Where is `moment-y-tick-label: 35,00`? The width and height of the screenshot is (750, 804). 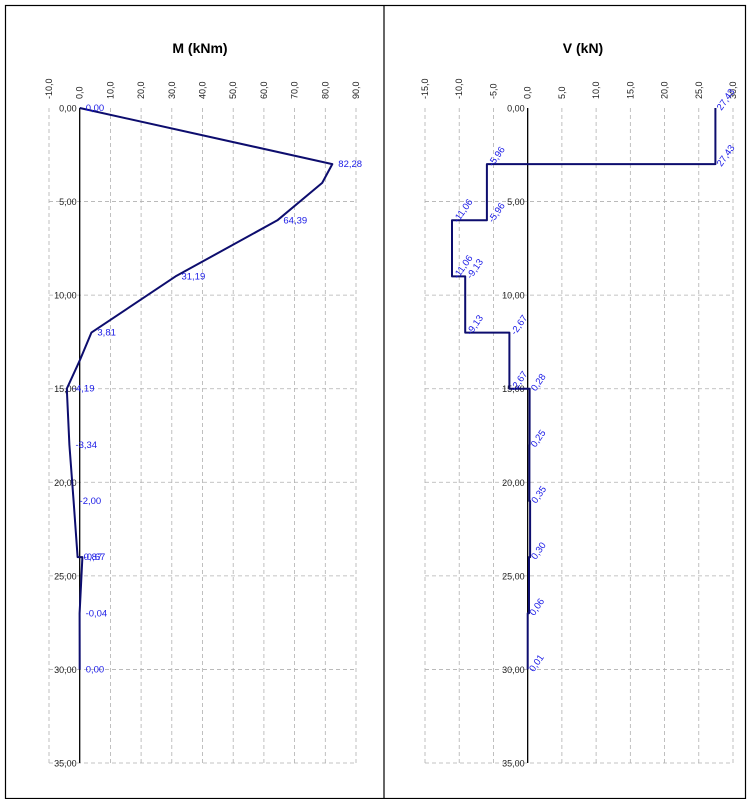
moment-y-tick-label: 35,00 is located at coordinates (65, 764).